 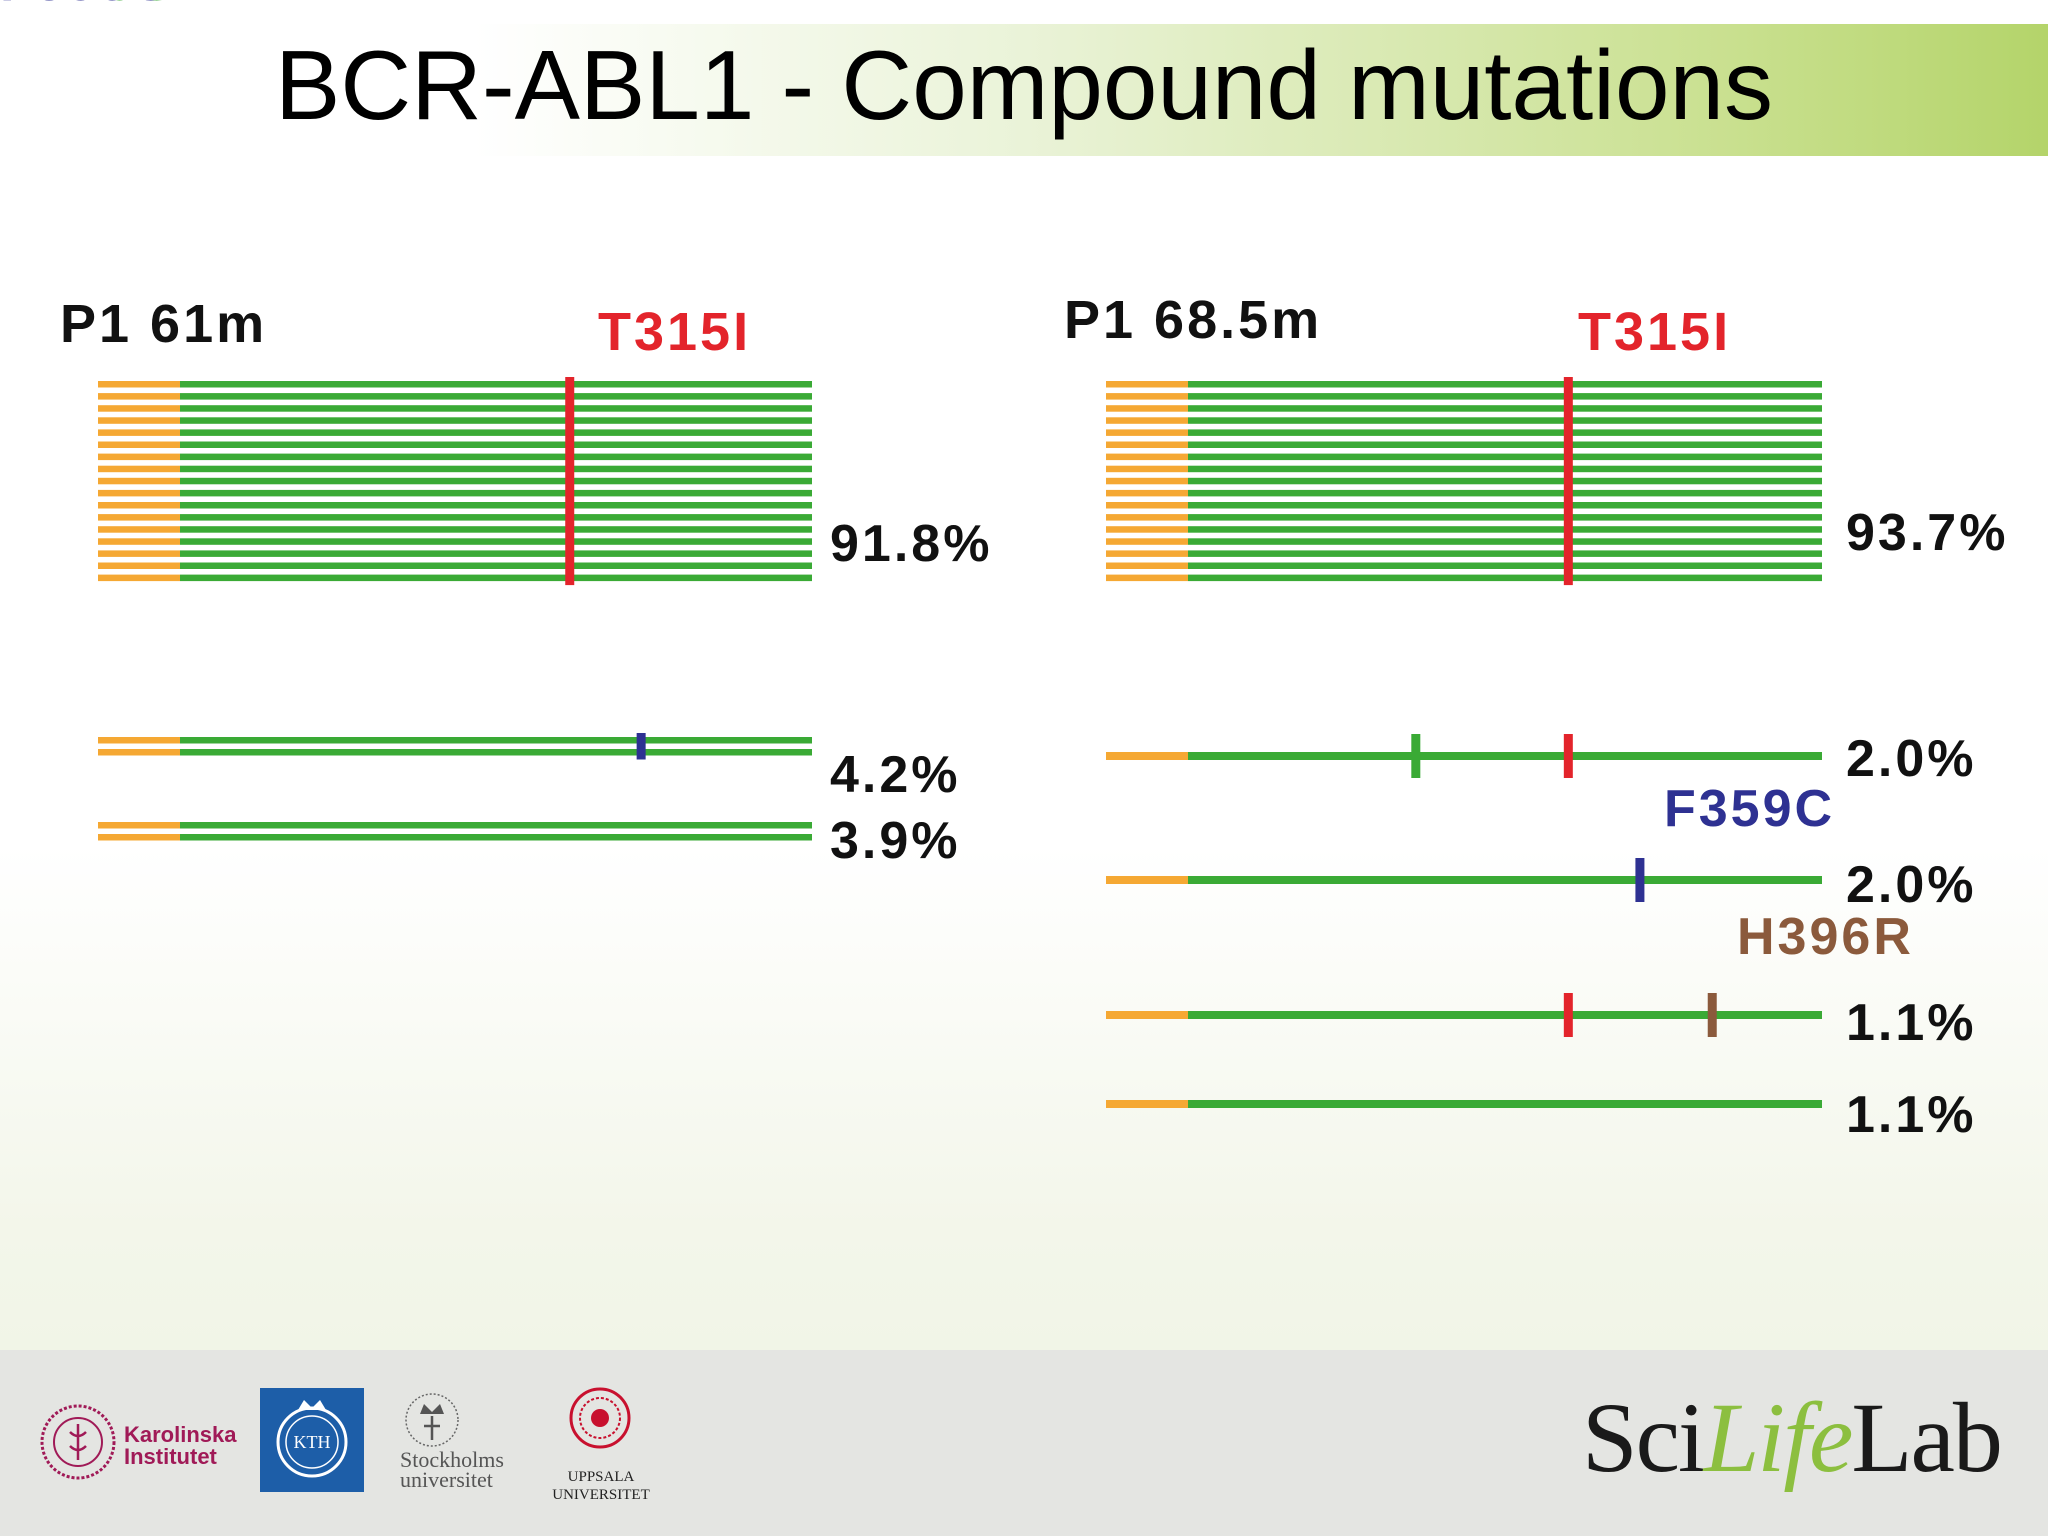 I want to click on title-band, so click(x=1261, y=90).